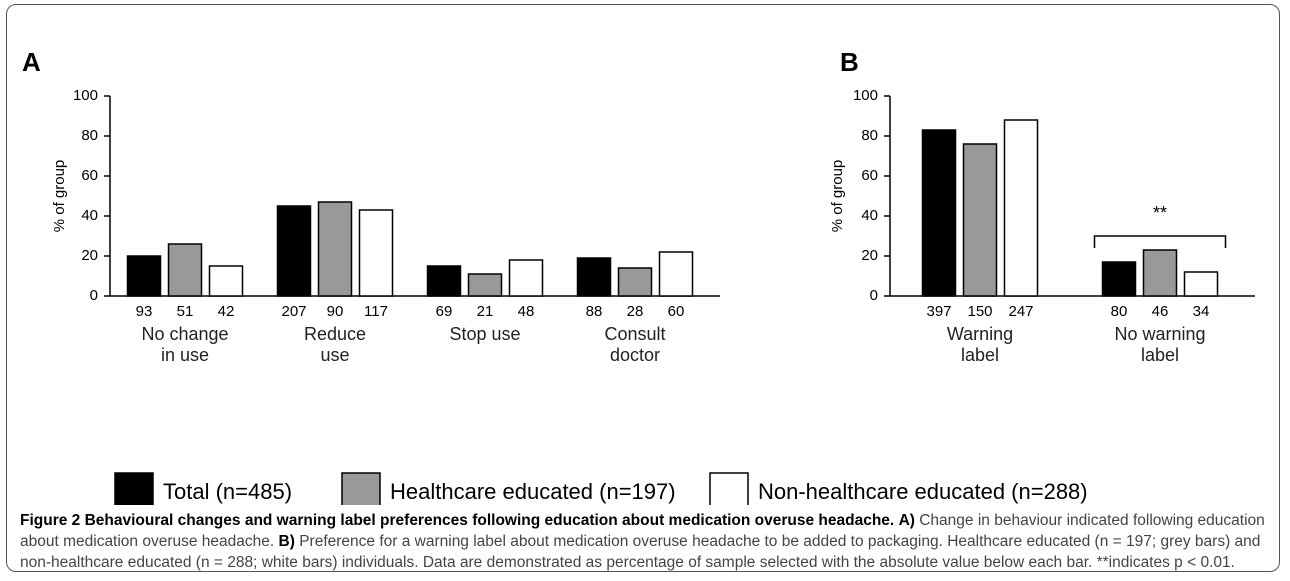 This screenshot has height=581, width=1290. I want to click on legend-label: Healthcare educated (n=197), so click(533, 491).